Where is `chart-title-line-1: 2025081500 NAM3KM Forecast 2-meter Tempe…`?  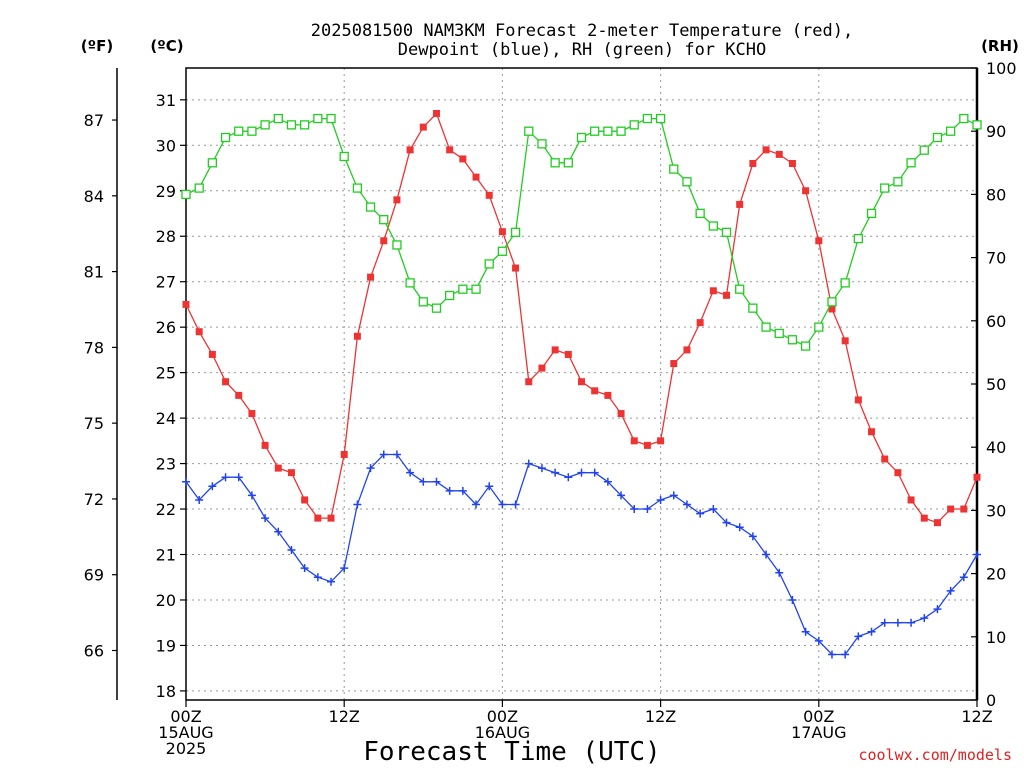
chart-title-line-1: 2025081500 NAM3KM Forecast 2-meter Tempe… is located at coordinates (582, 31).